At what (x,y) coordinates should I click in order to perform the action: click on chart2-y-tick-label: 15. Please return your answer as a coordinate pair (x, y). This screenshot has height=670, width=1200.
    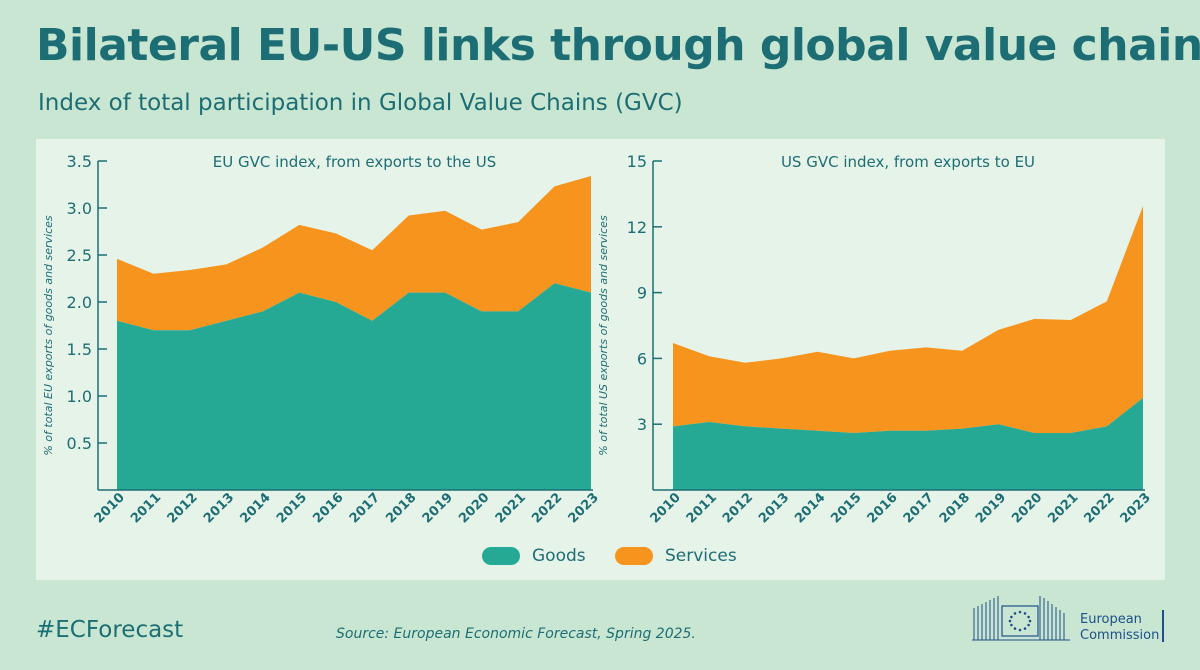
    Looking at the image, I should click on (637, 161).